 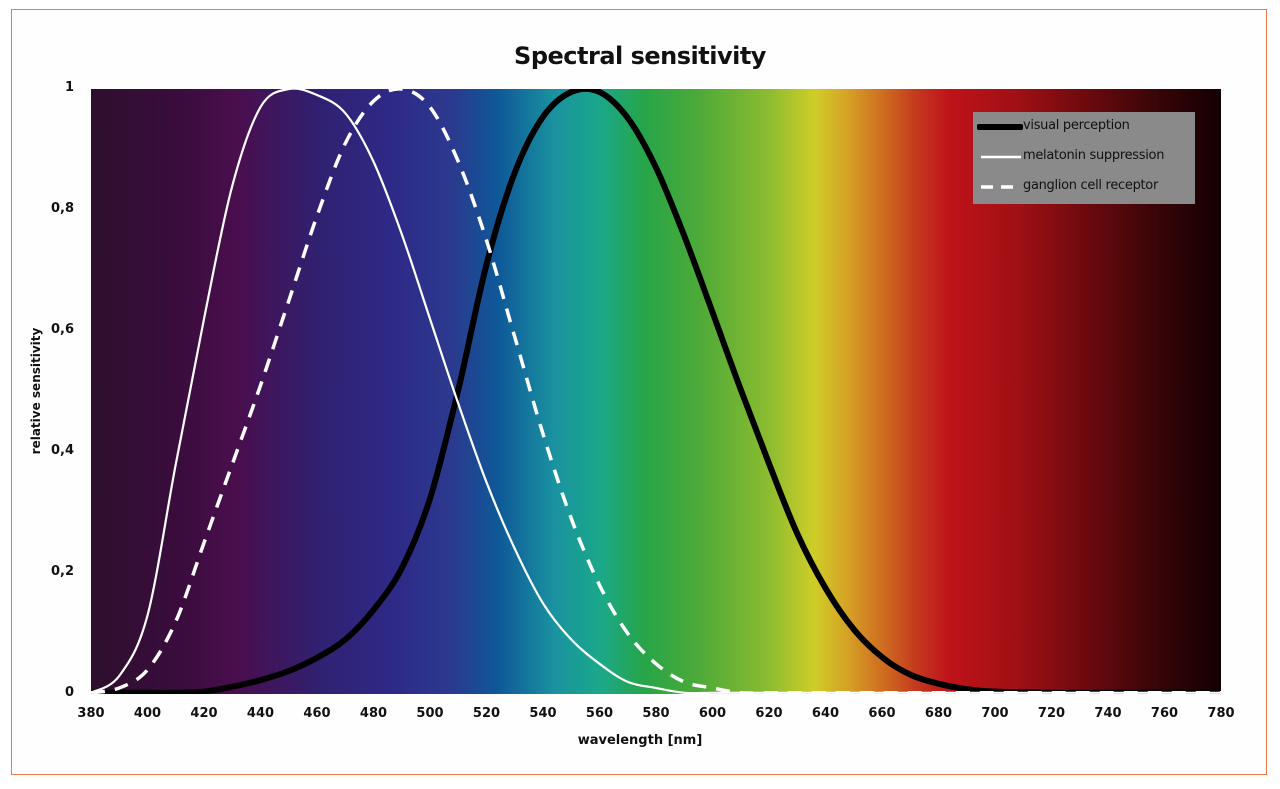 I want to click on legend-item-melatonin-suppression: melatonin suppression, so click(x=1084, y=157).